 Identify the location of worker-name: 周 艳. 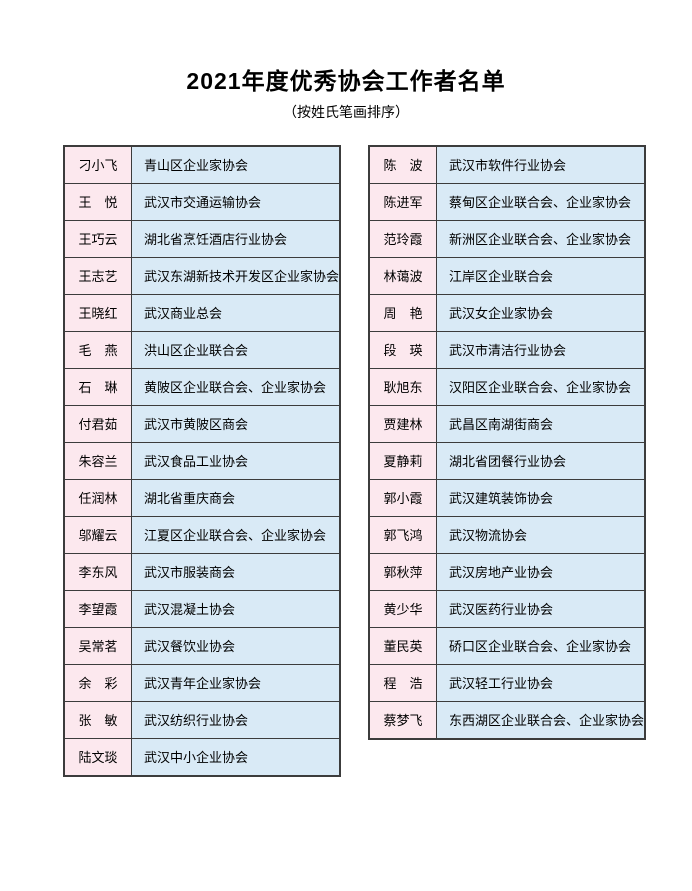
(402, 313).